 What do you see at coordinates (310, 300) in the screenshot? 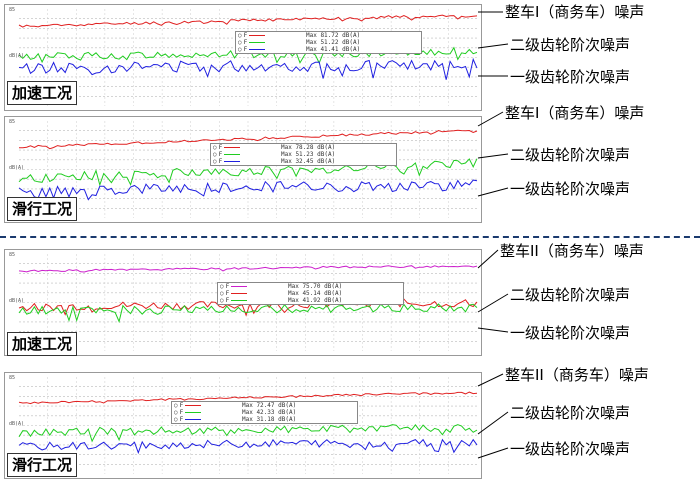
I see `legend-row: ○ F Max 41.92 dB(A)` at bounding box center [310, 300].